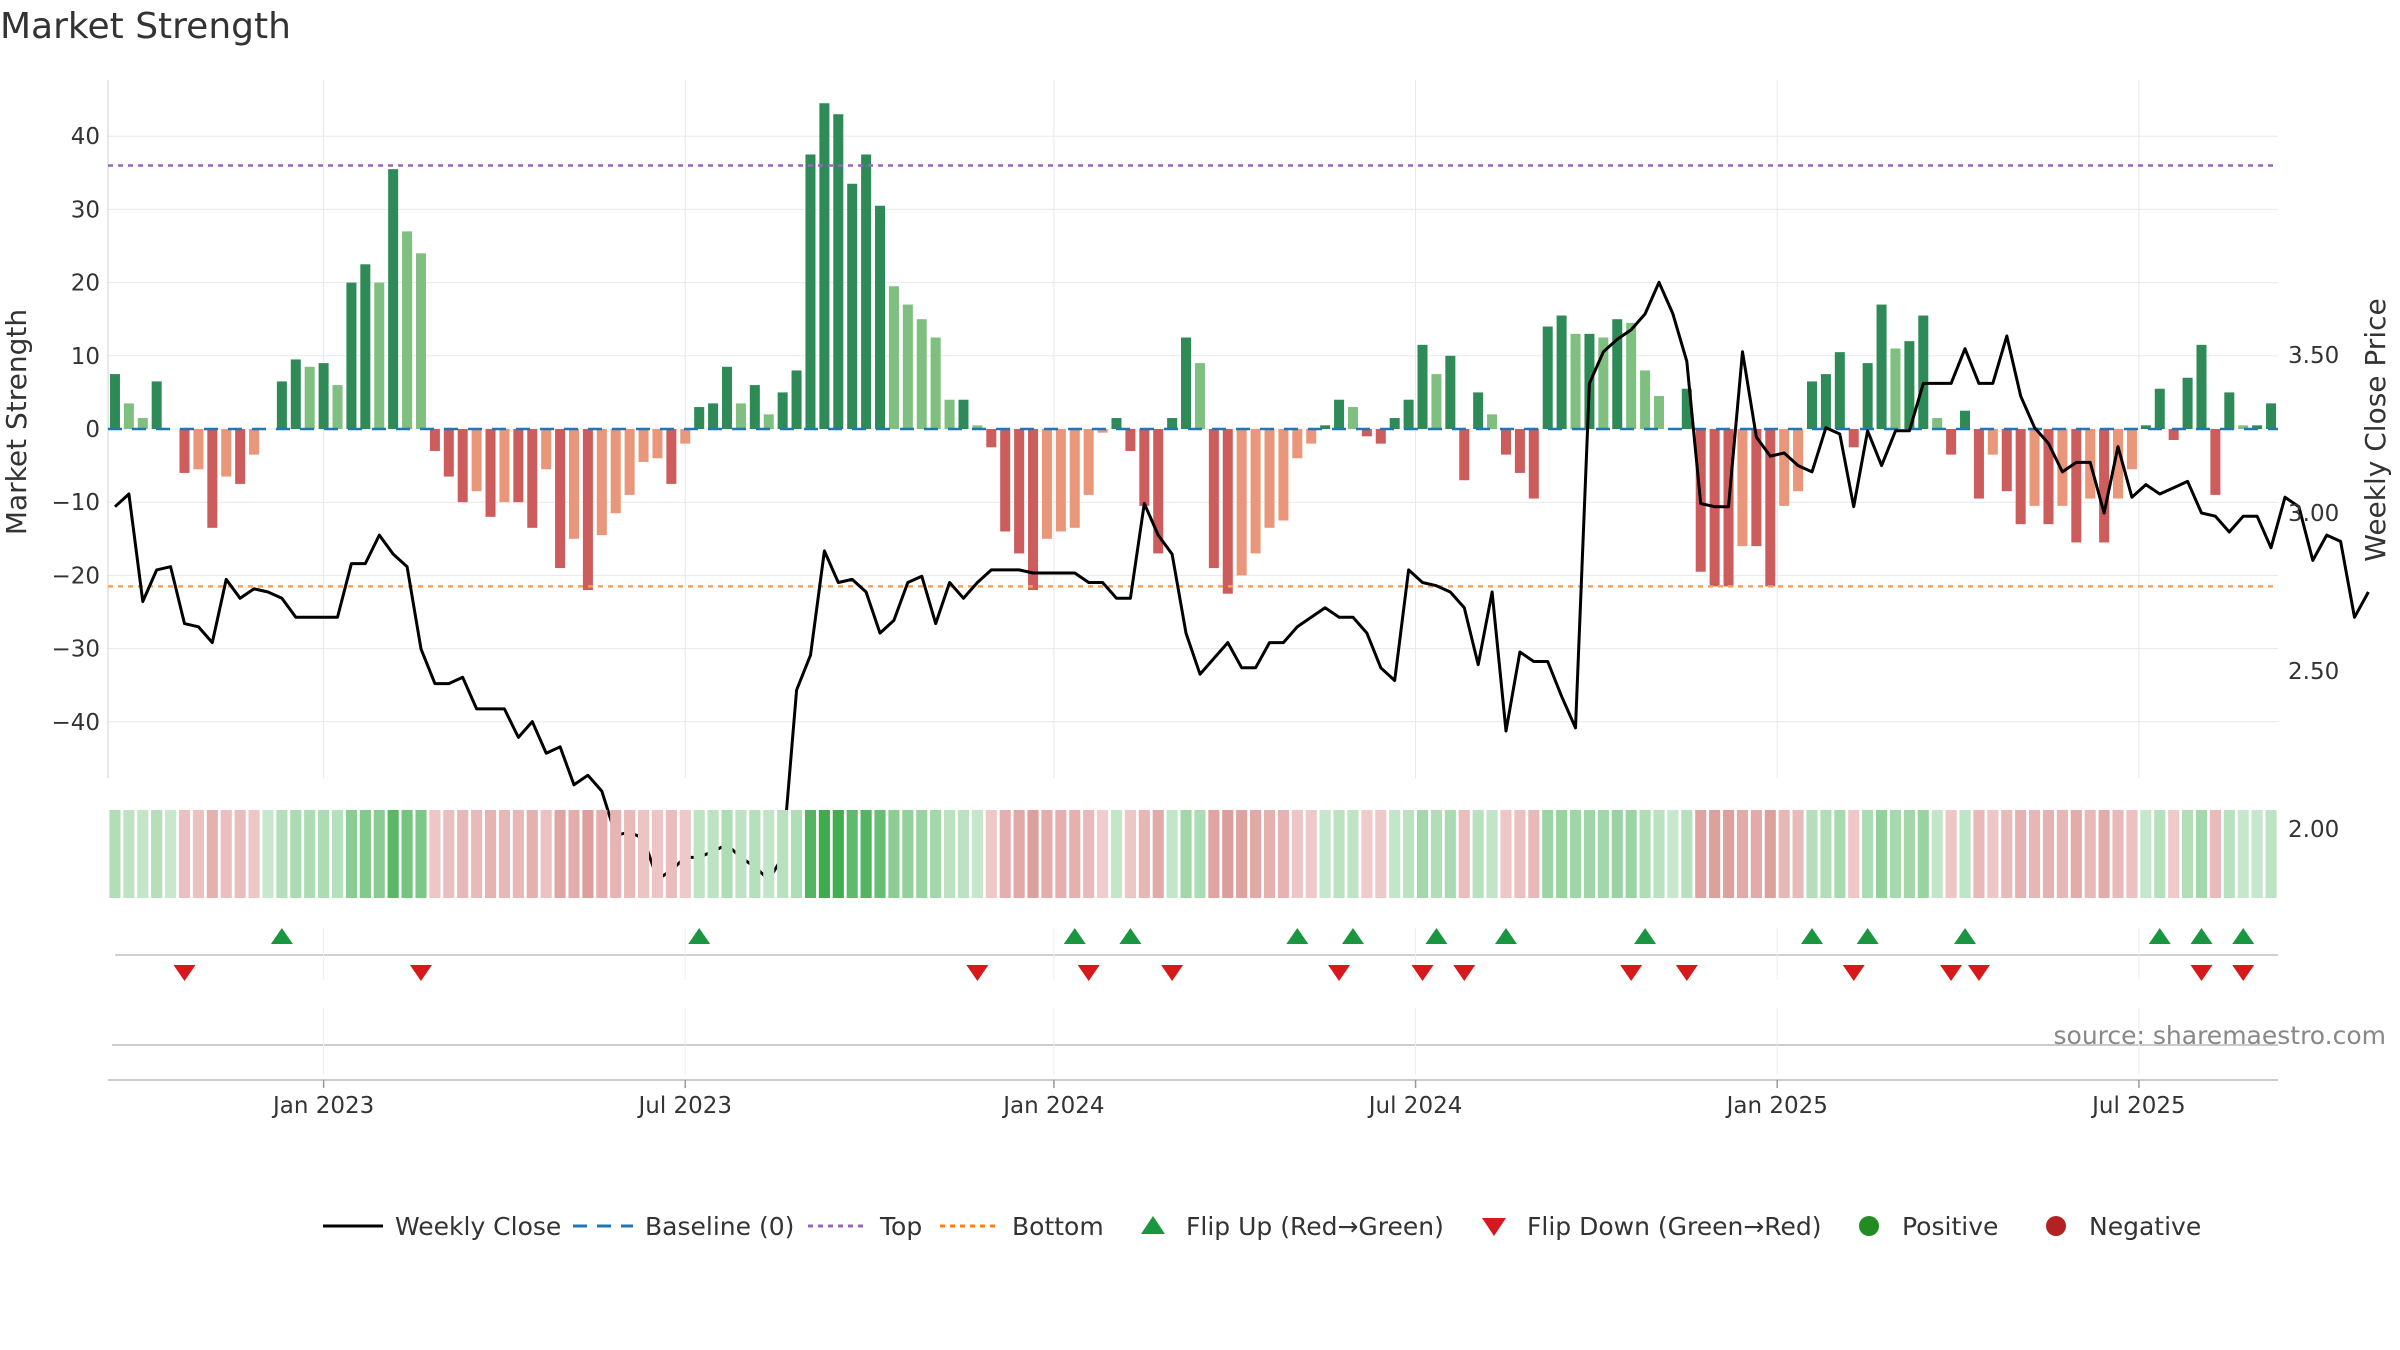  What do you see at coordinates (75, 650) in the screenshot?
I see `left-tick-label: −30` at bounding box center [75, 650].